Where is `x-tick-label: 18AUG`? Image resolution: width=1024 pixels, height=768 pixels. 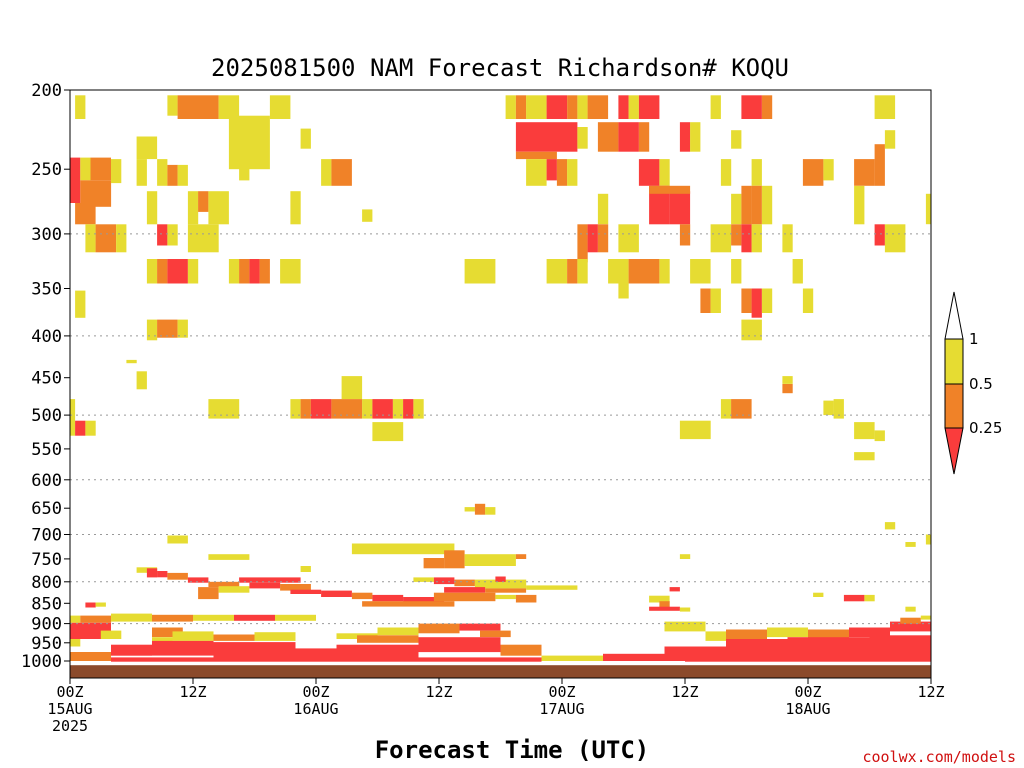
x-tick-label: 18AUG is located at coordinates (807, 709).